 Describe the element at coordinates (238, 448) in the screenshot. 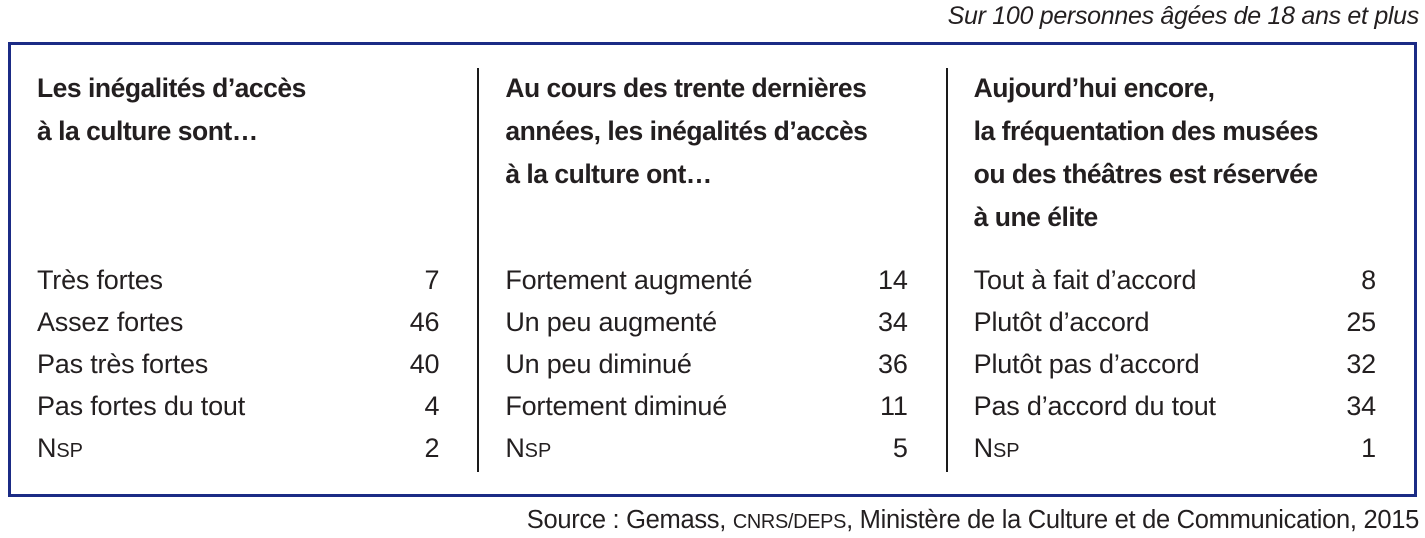

I see `table-row: NSP 2` at that location.